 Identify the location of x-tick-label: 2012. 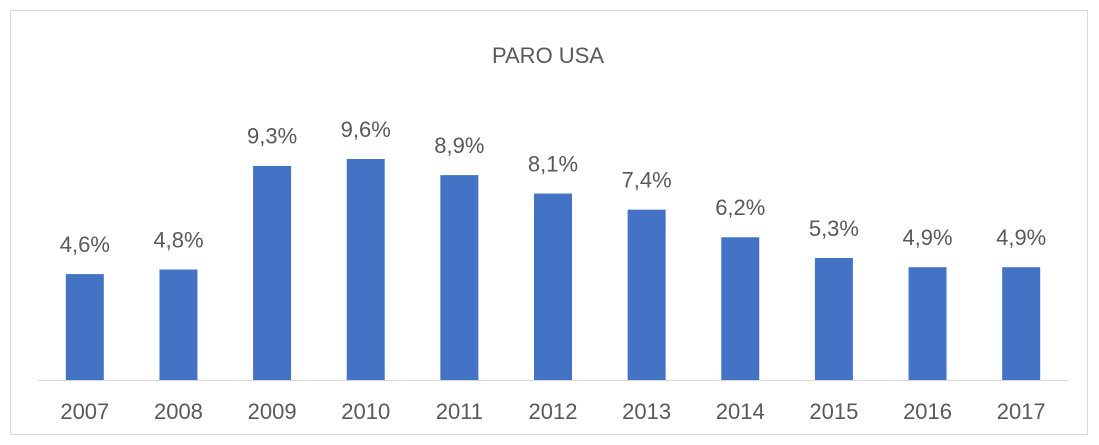
(553, 411).